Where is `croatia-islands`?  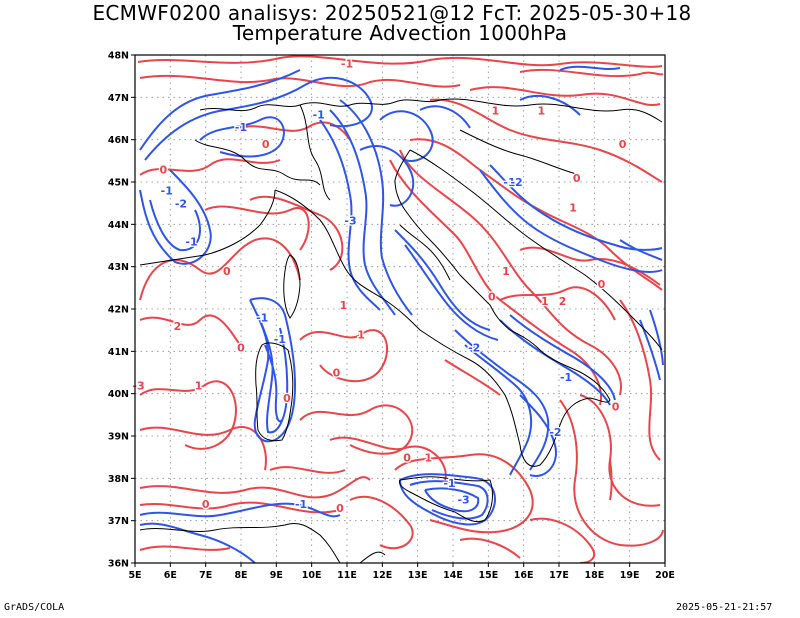 croatia-islands is located at coordinates (425, 252).